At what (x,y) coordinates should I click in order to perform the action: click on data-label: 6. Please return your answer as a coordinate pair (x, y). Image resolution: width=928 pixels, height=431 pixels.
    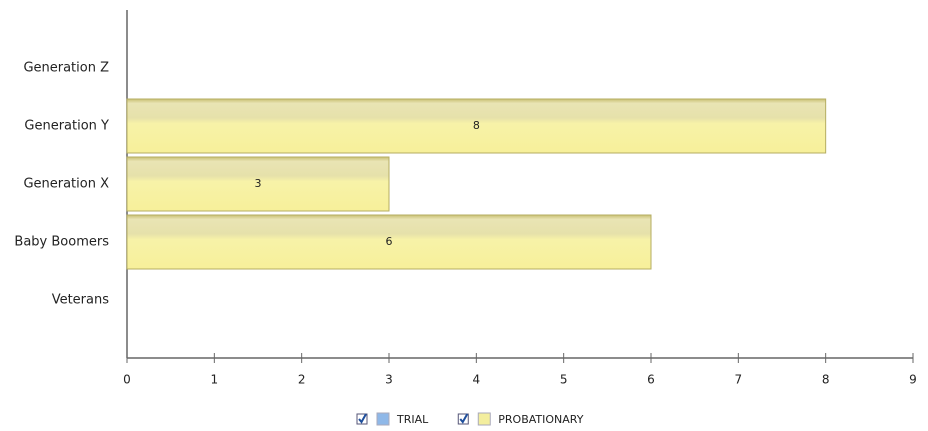
    Looking at the image, I should click on (389, 241).